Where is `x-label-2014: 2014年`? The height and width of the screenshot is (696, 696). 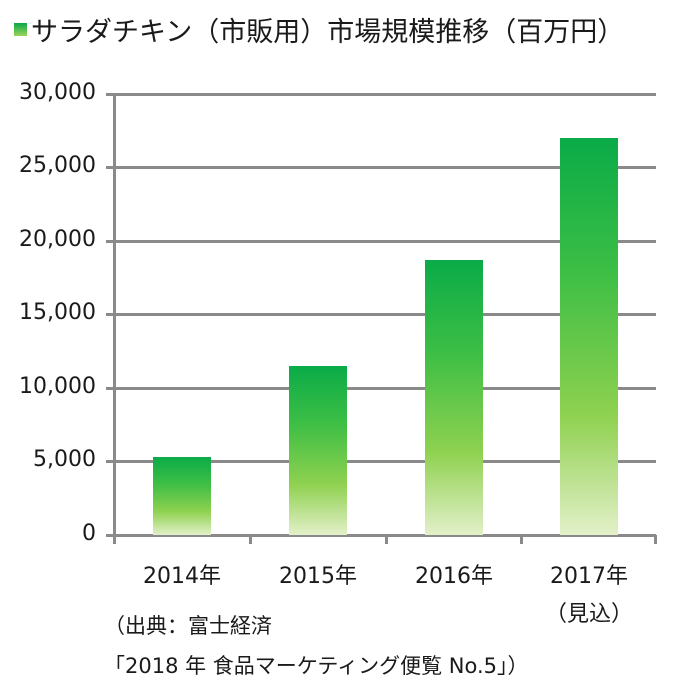
x-label-2014: 2014年 is located at coordinates (182, 576).